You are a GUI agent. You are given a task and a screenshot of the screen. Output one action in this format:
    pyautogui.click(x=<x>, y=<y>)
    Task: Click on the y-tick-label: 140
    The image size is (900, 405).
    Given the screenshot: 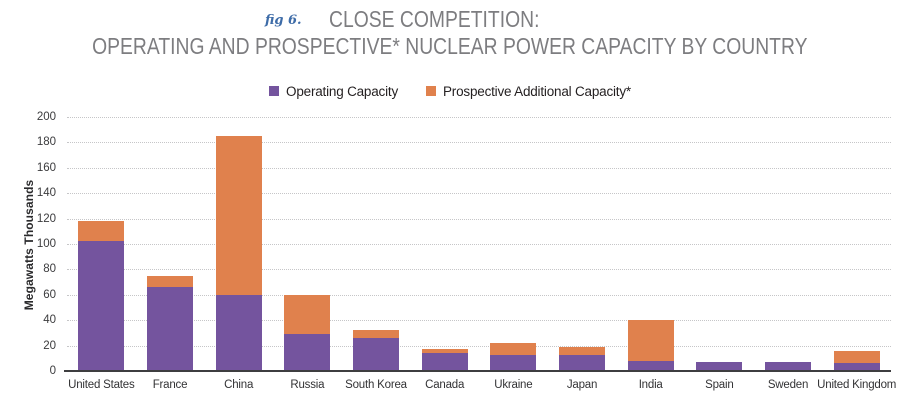 What is the action you would take?
    pyautogui.click(x=46, y=193)
    